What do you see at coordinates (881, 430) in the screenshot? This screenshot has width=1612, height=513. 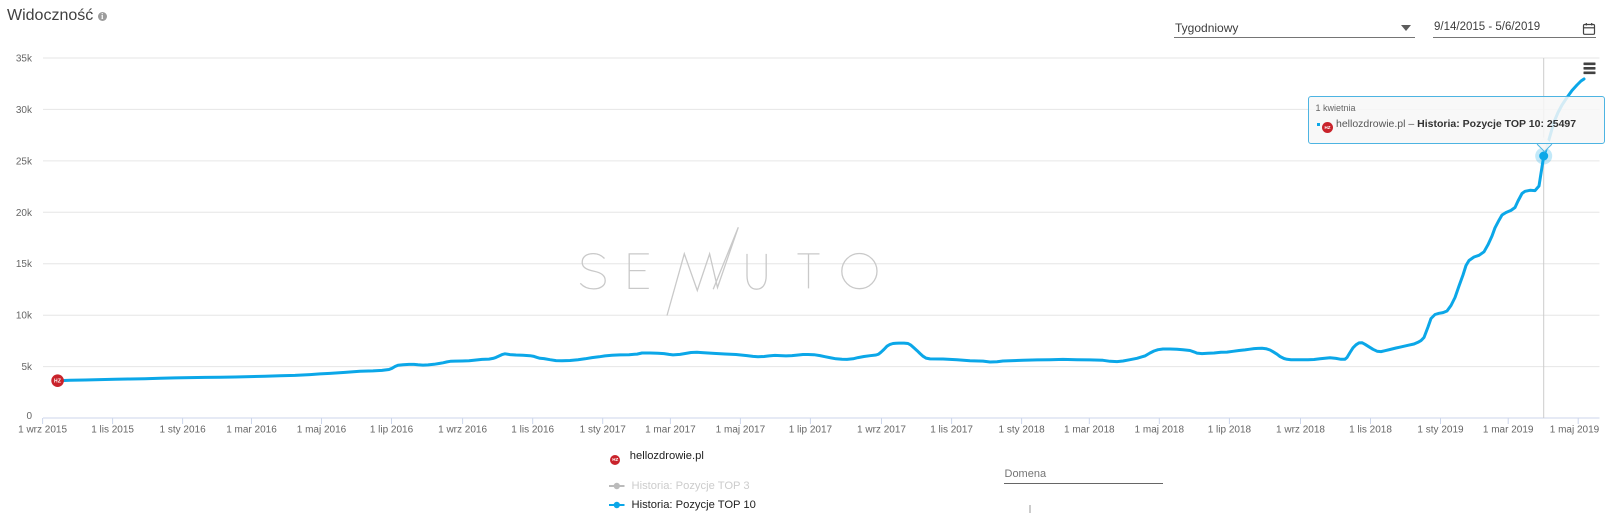 I see `svg-text: 1 wrz 2017` at bounding box center [881, 430].